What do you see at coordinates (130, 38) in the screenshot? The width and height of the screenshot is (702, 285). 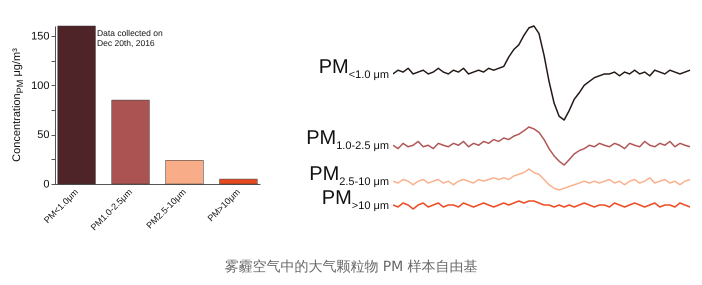 I see `annotation: Data collected on Dec 20th, 2016` at bounding box center [130, 38].